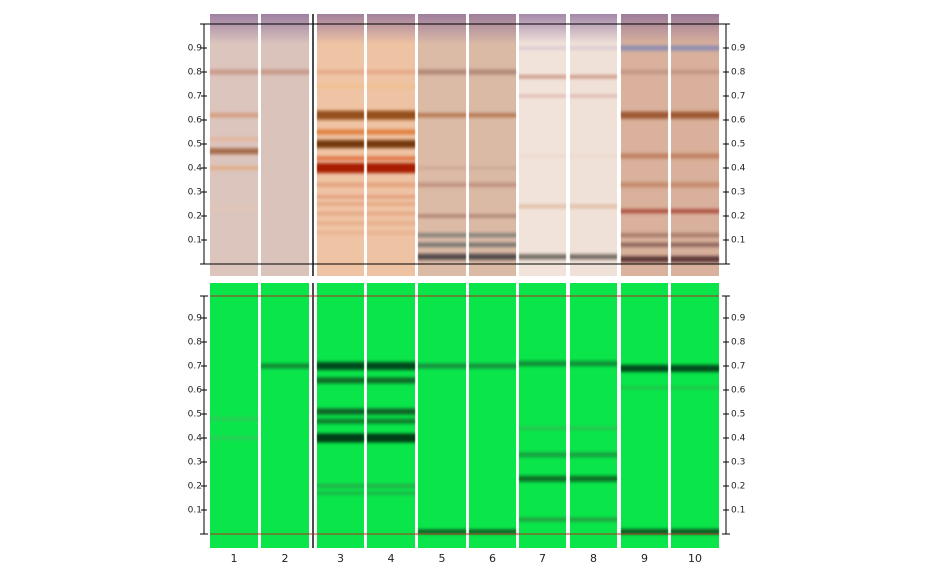 The width and height of the screenshot is (930, 576). I want to click on lane-label: 10, so click(695, 558).